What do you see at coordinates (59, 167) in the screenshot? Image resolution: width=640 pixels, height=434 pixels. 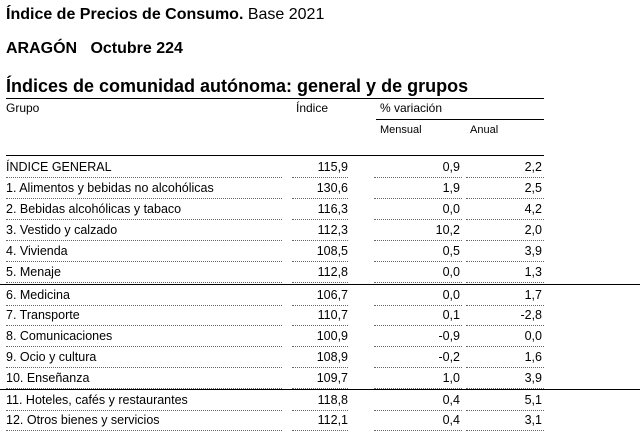 I see `group-name: ÍNDICE GENERAL` at bounding box center [59, 167].